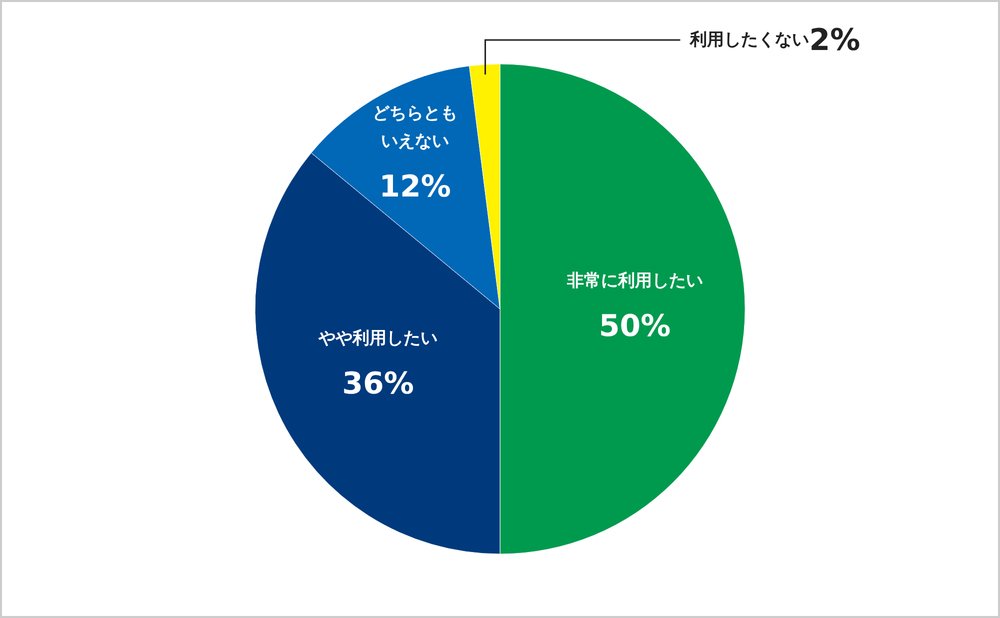 The image size is (1000, 618). What do you see at coordinates (378, 338) in the screenshot?
I see `slice-label: やや利用したい` at bounding box center [378, 338].